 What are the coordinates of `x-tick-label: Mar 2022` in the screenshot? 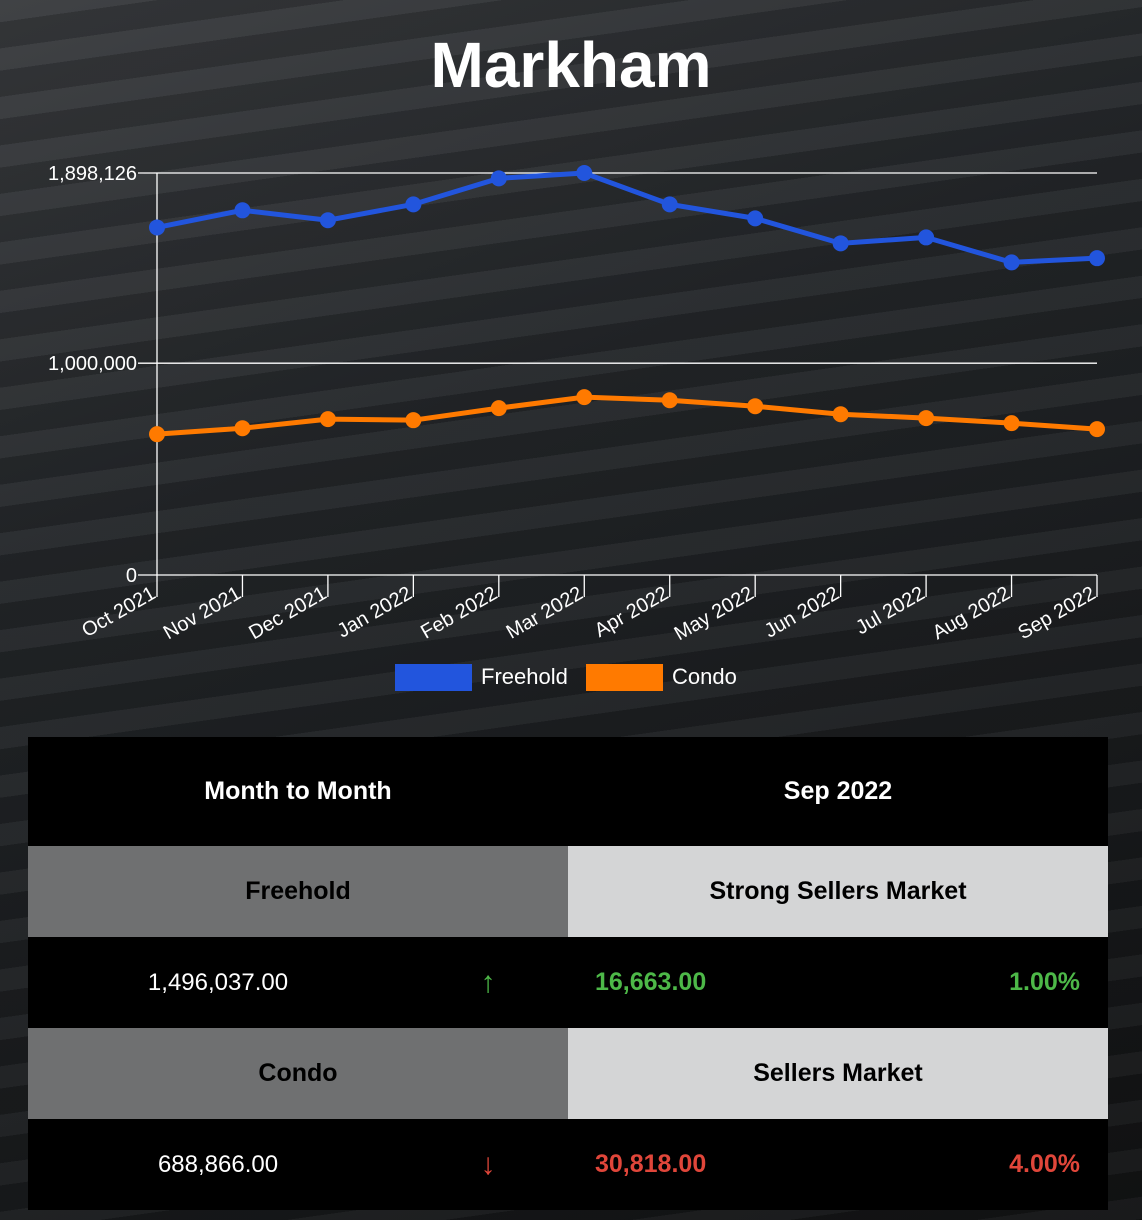 It's located at (545, 612).